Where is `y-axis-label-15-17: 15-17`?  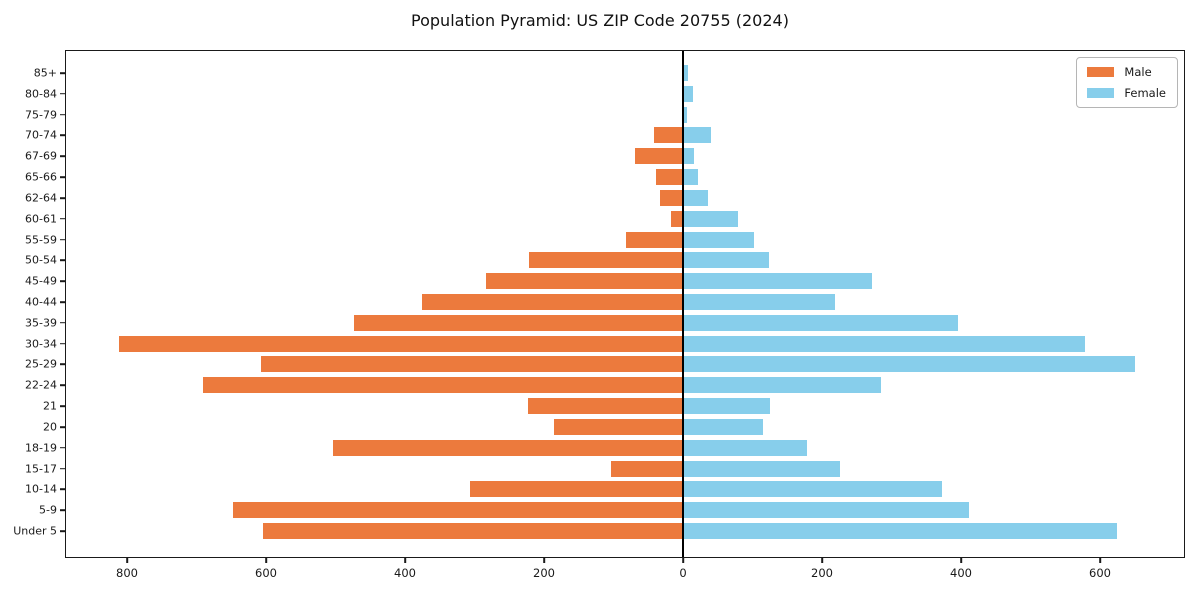 y-axis-label-15-17: 15-17 is located at coordinates (41, 469).